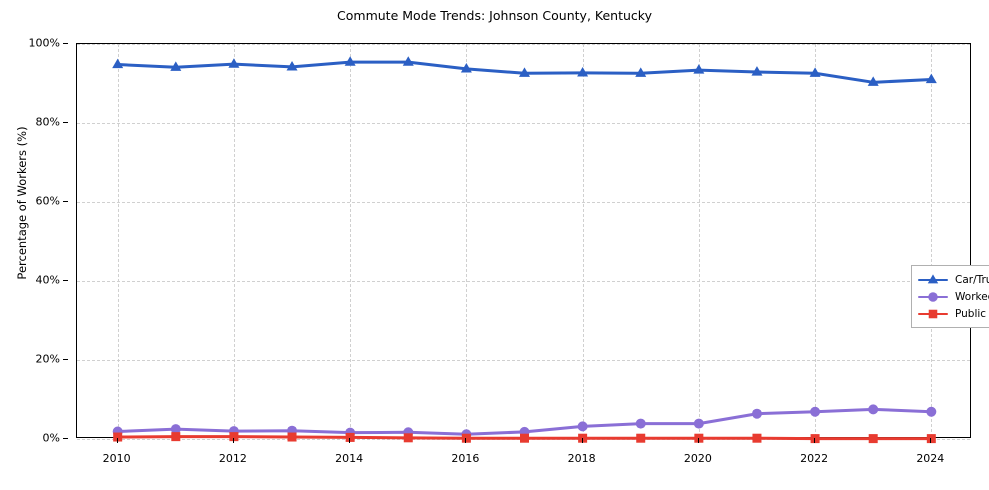 The height and width of the screenshot is (490, 989). I want to click on x-tick-label: 2016, so click(465, 458).